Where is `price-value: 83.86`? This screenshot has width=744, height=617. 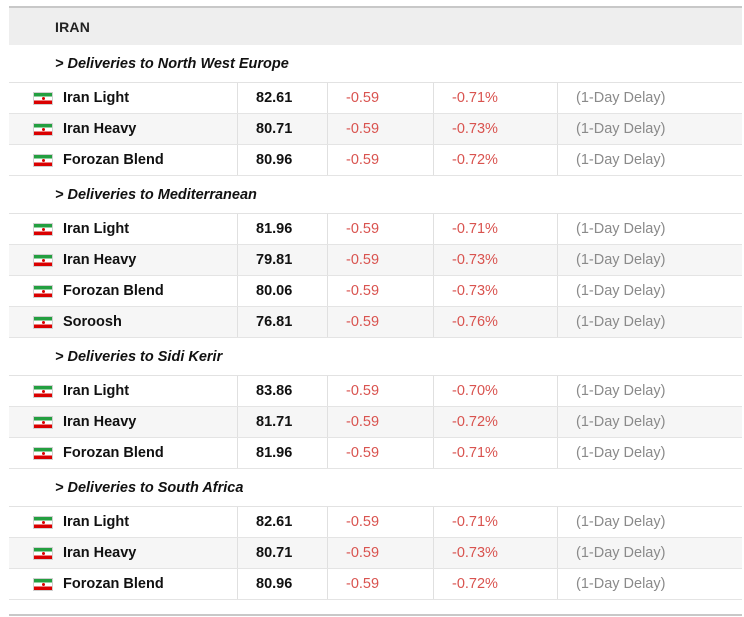 price-value: 83.86 is located at coordinates (274, 391).